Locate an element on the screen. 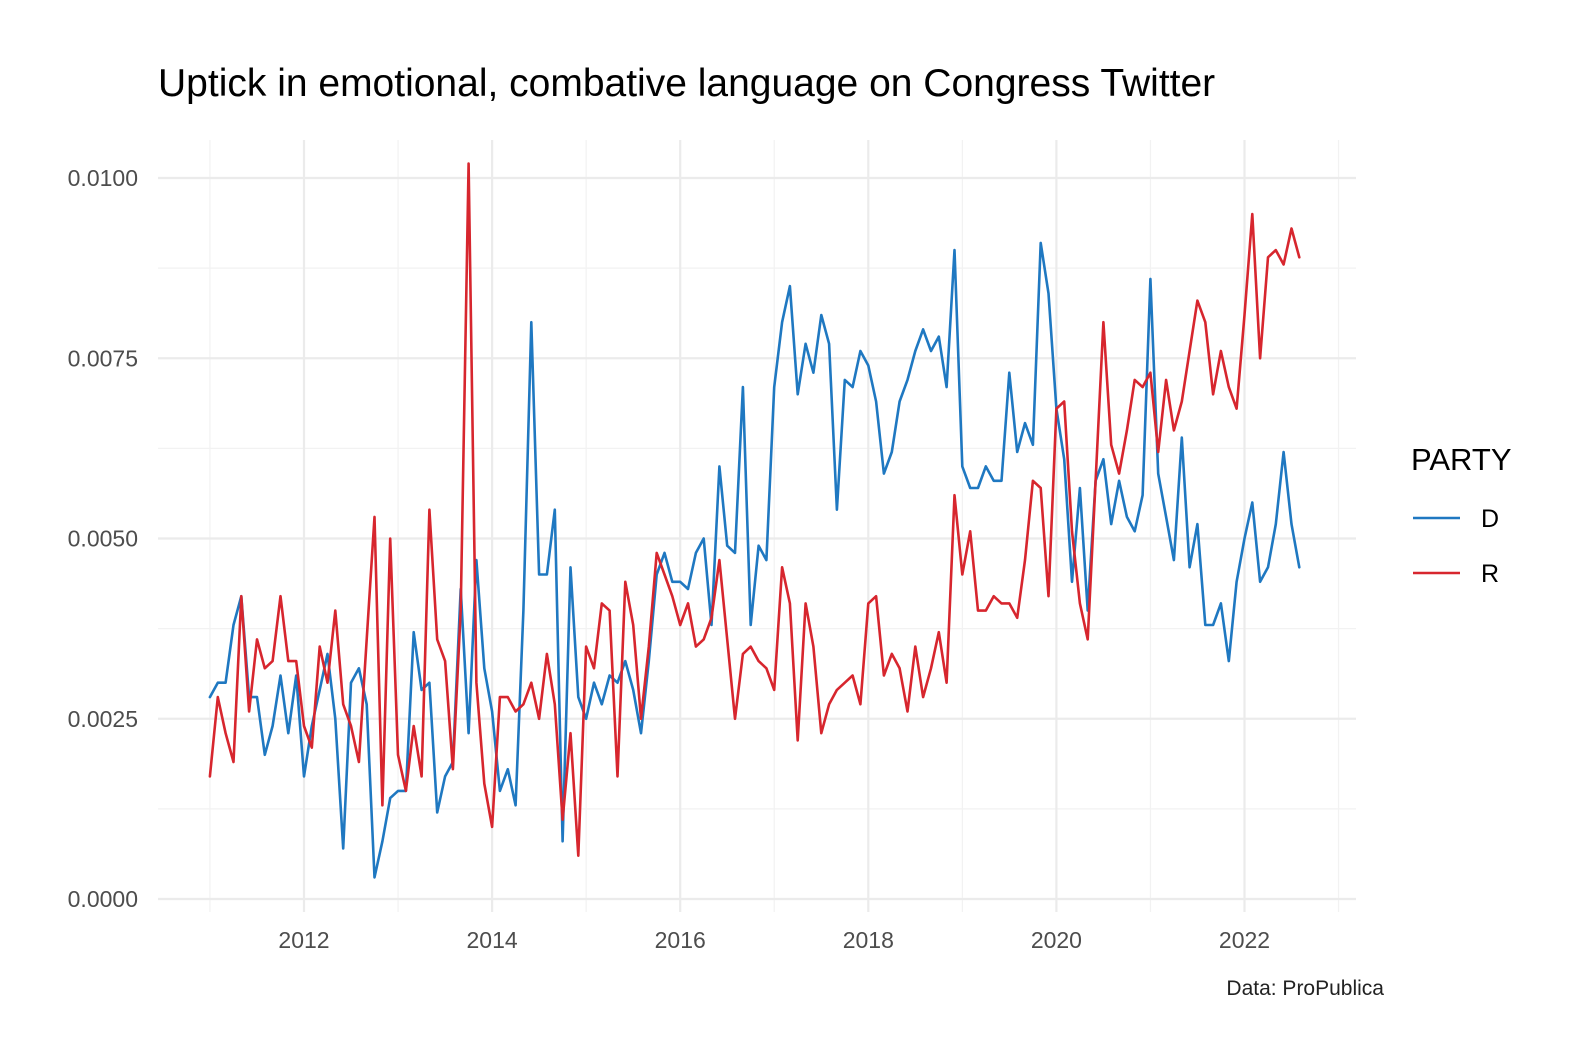 The width and height of the screenshot is (1595, 1038). x-tick-label: 2016 is located at coordinates (680, 940).